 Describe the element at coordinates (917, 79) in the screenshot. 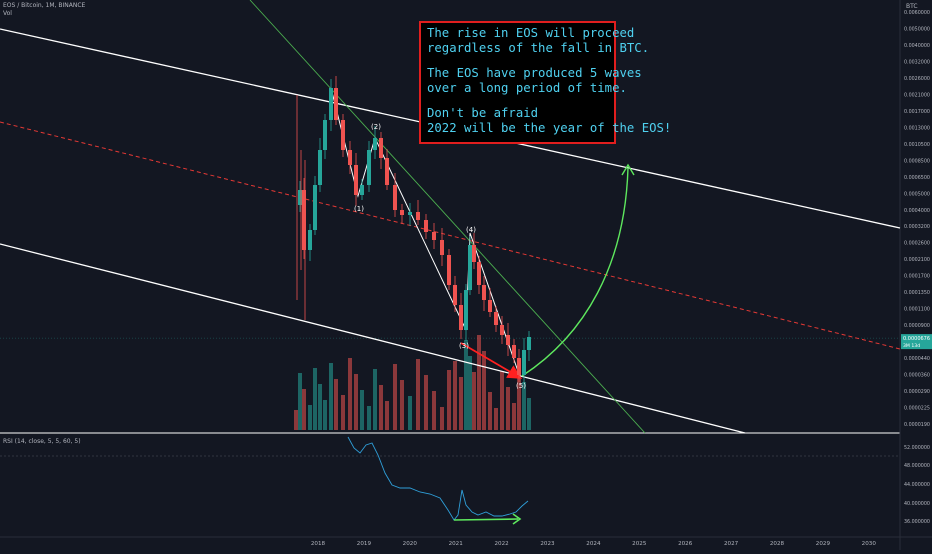

I see `price-tick-label: 0.0026000` at that location.